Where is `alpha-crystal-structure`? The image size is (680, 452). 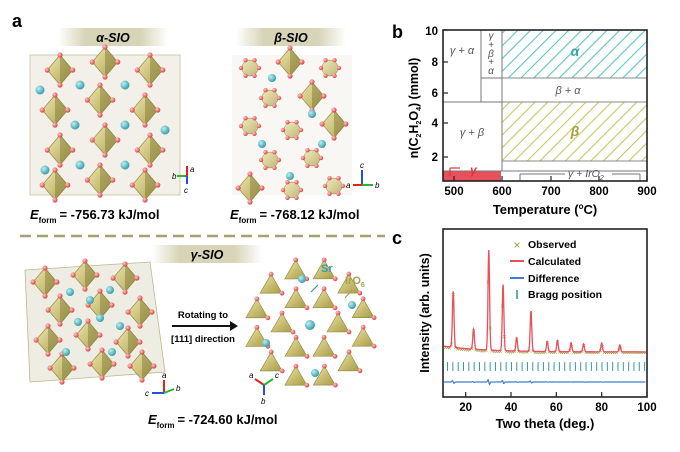 alpha-crystal-structure is located at coordinates (105, 123).